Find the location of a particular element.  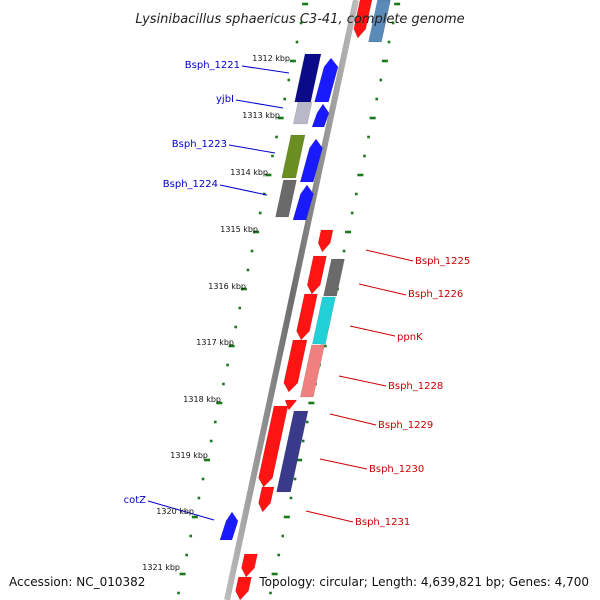

leader-cotz is located at coordinates (181, 510).